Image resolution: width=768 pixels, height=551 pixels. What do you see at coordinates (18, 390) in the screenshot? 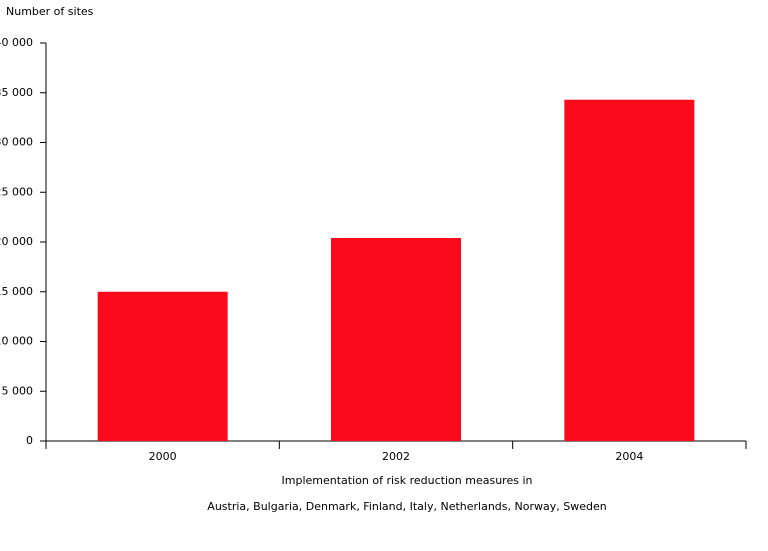
I see `y-tick-label: 5 000` at bounding box center [18, 390].